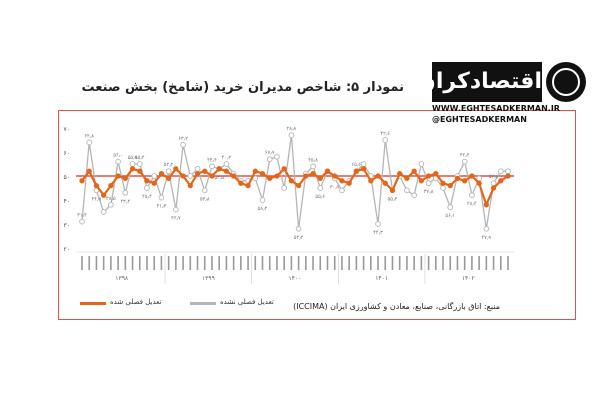 Image resolution: width=600 pixels, height=400 pixels. Describe the element at coordinates (299, 238) in the screenshot. I see `data-label: ۵۴٫۴` at that location.